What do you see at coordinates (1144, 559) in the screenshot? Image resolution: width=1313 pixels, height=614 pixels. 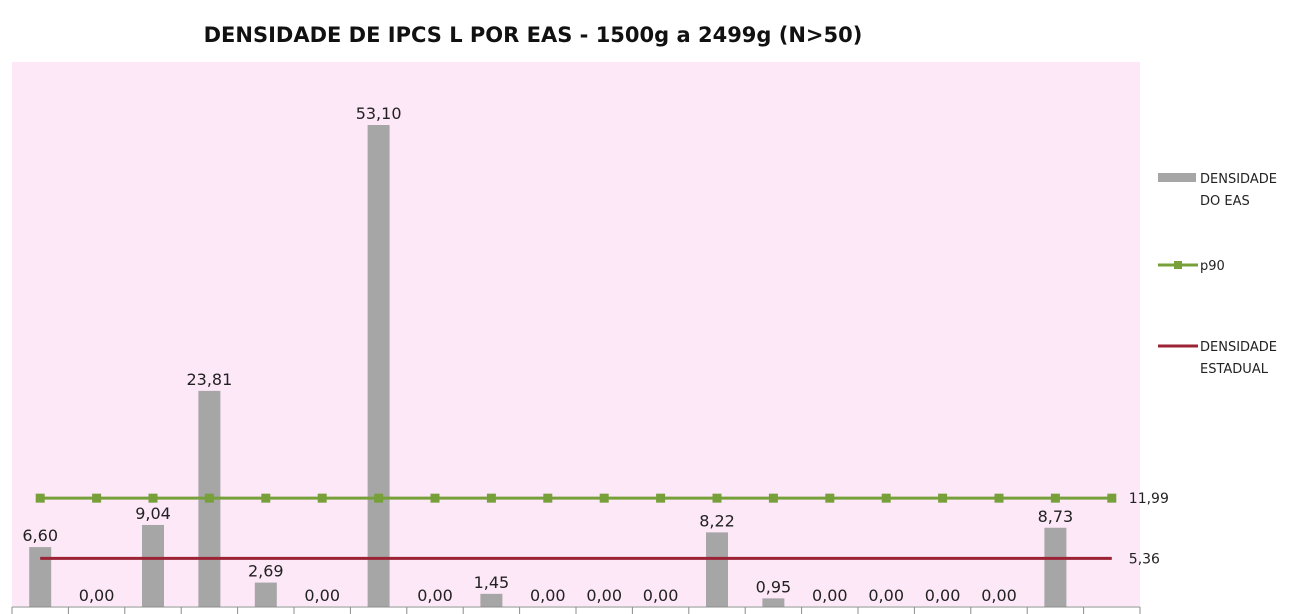 I see `state-density-value-label: 5,36` at bounding box center [1144, 559].